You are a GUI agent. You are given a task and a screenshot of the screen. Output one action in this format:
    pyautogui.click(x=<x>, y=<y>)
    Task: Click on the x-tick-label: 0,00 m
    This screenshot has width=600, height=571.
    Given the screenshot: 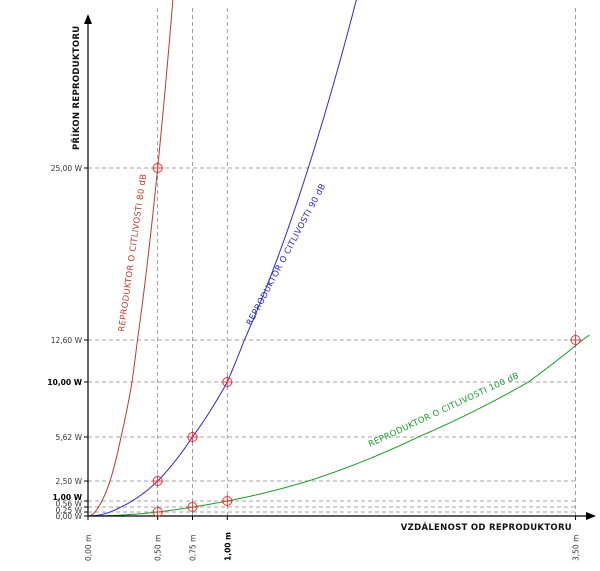 What is the action you would take?
    pyautogui.click(x=88, y=548)
    